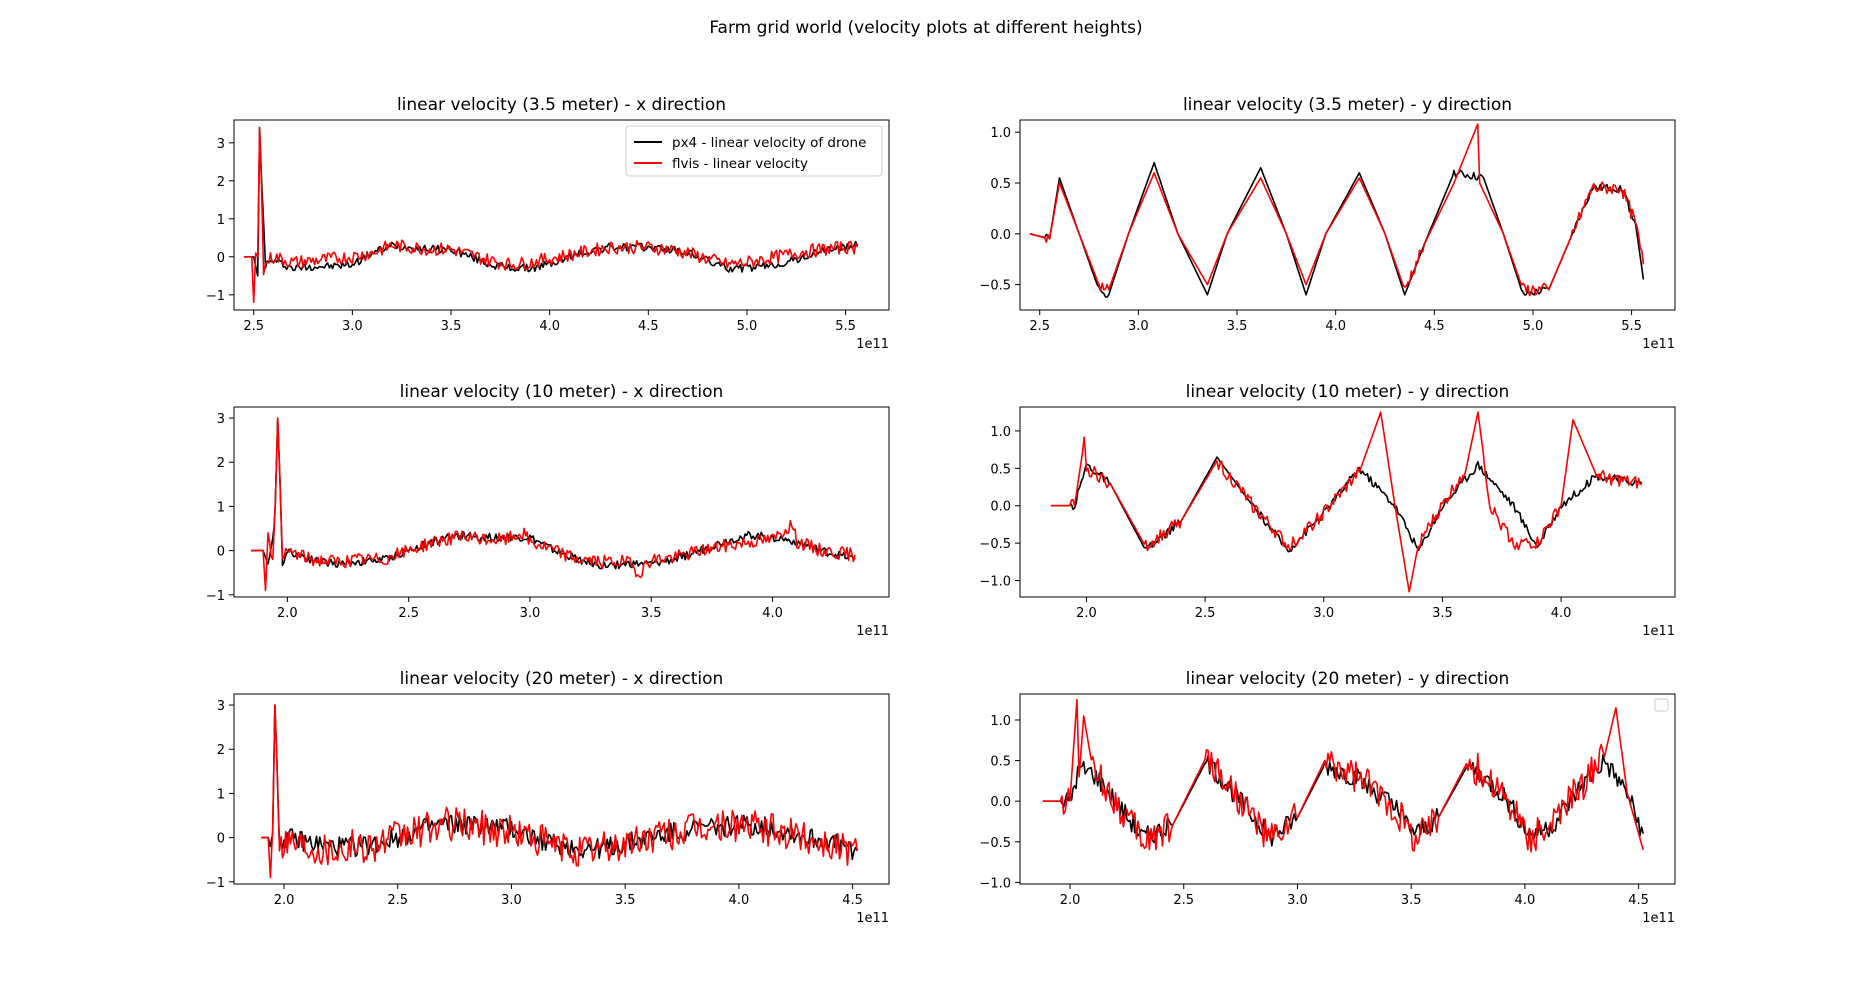  I want to click on legend, so click(1661, 705).